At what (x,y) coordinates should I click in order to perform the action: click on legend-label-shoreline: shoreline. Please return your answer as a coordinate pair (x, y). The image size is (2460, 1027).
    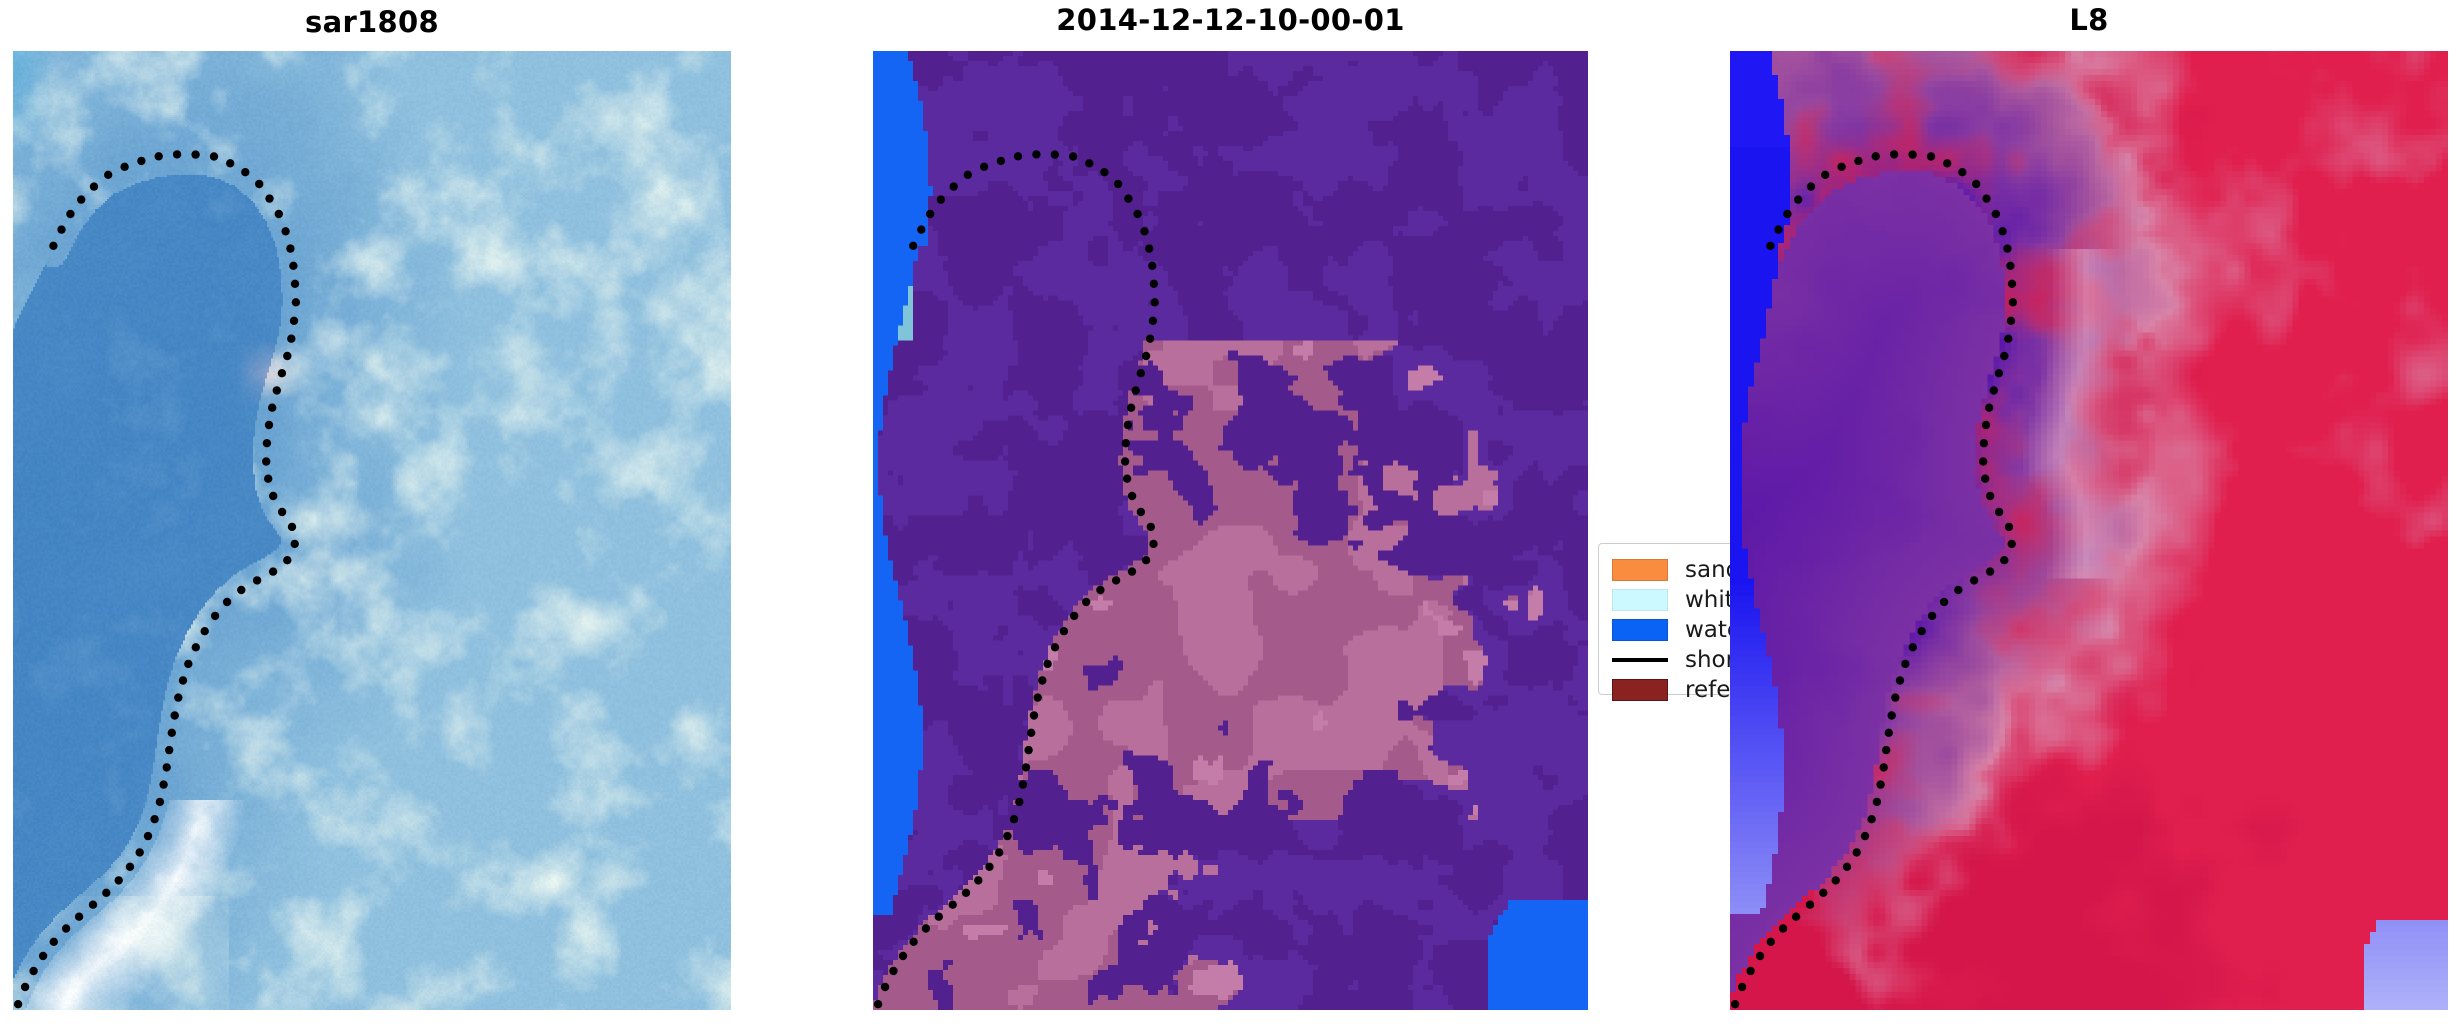
    Looking at the image, I should click on (1707, 659).